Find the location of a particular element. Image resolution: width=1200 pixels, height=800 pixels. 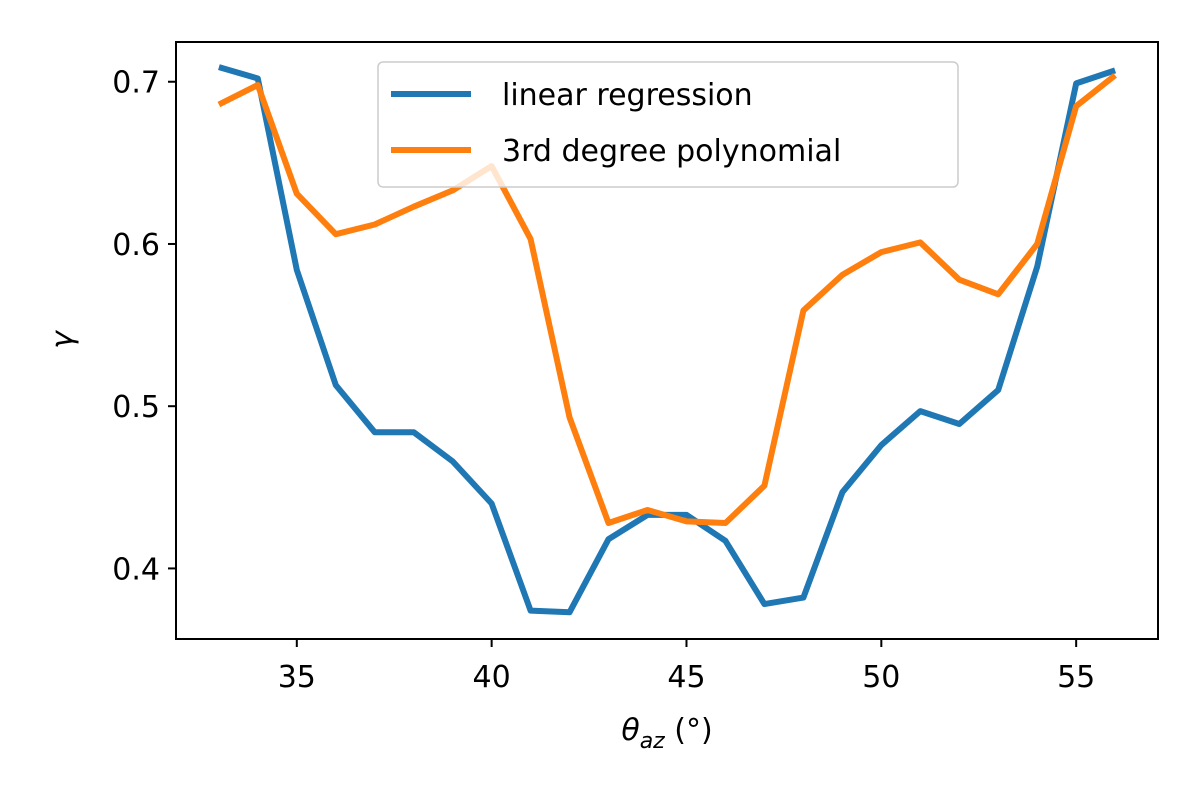

y-tick-label: 0.5 is located at coordinates (136, 407).